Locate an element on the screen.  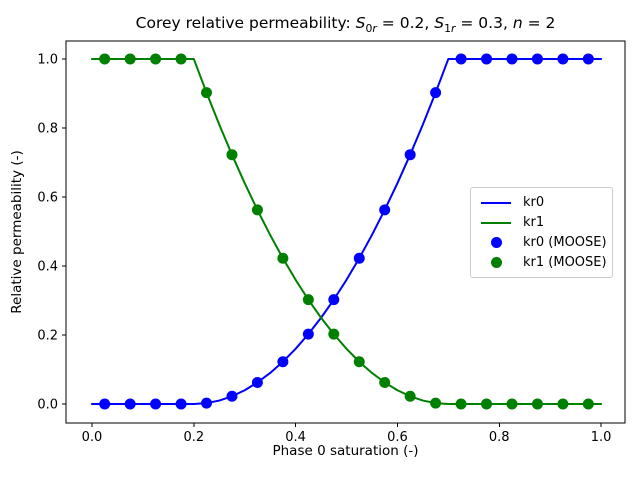
legend: kr0 kr1 kr0 (MOOSE) kr1 (MOOSE) is located at coordinates (541, 232).